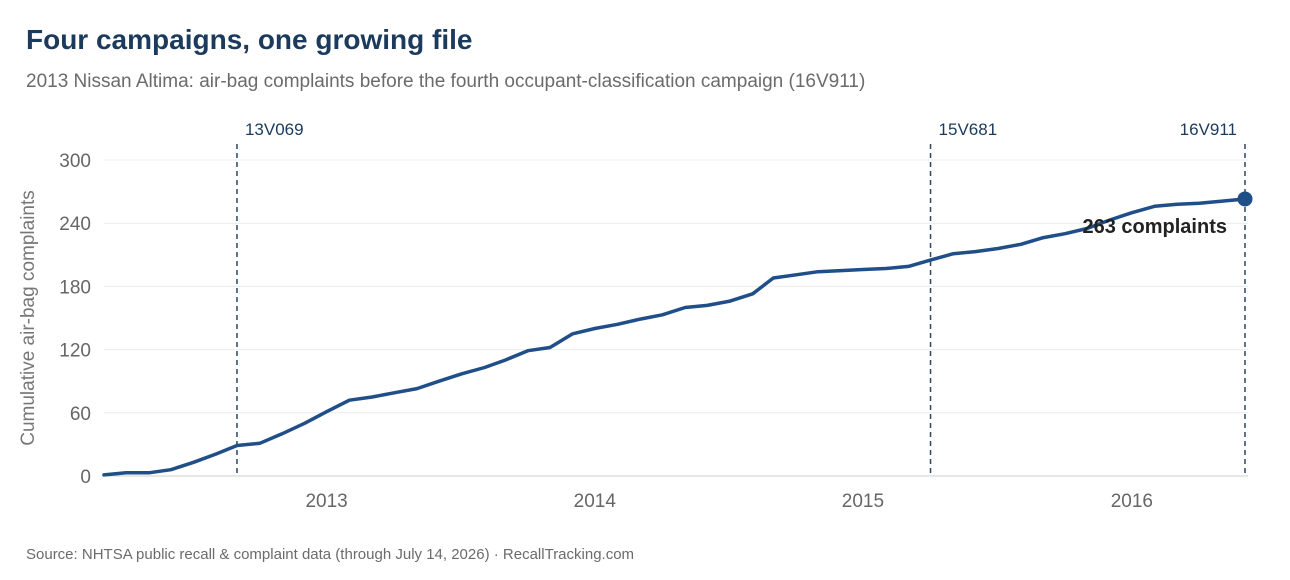  What do you see at coordinates (75, 319) in the screenshot?
I see `y-axis-ticks: 0 60 120 180 240 300` at bounding box center [75, 319].